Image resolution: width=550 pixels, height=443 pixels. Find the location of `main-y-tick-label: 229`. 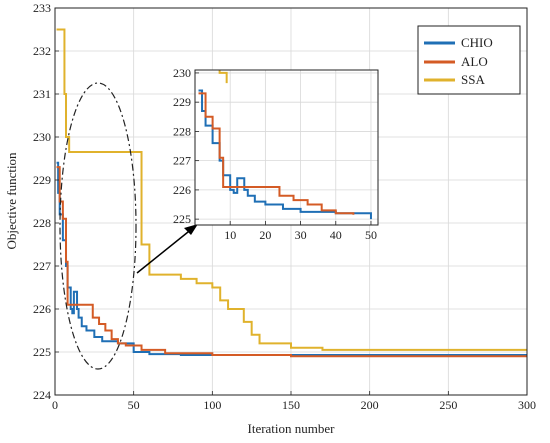

main-y-tick-label: 229 is located at coordinates (42, 180).